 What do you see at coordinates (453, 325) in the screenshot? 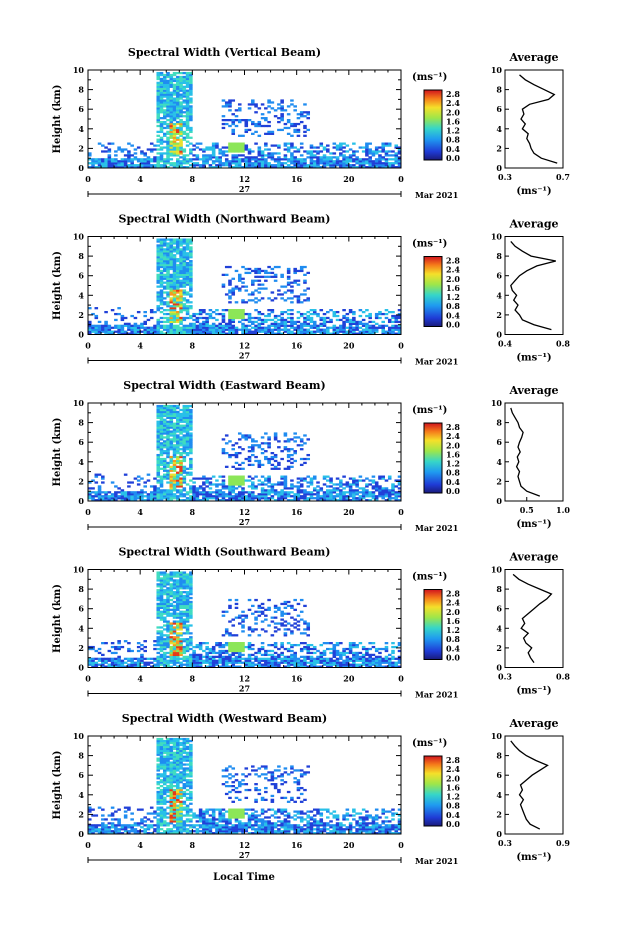
I see `colorbar-tick-label: 0.0` at bounding box center [453, 325].